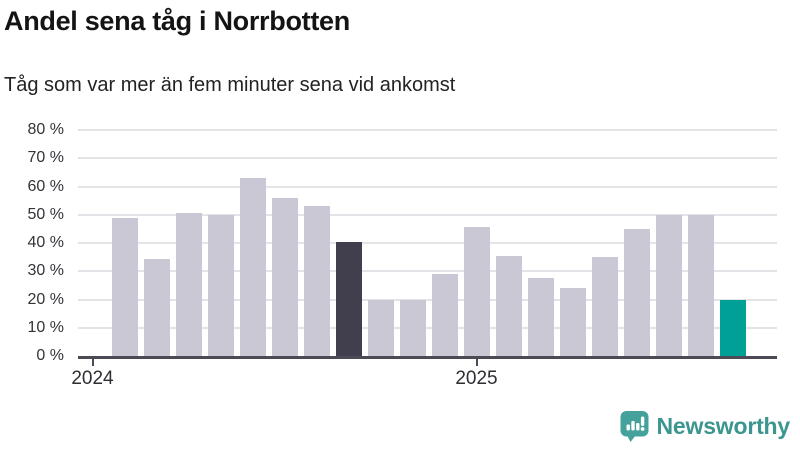  Describe the element at coordinates (50, 355) in the screenshot. I see `y-axis-tick-label: 0 %` at that location.